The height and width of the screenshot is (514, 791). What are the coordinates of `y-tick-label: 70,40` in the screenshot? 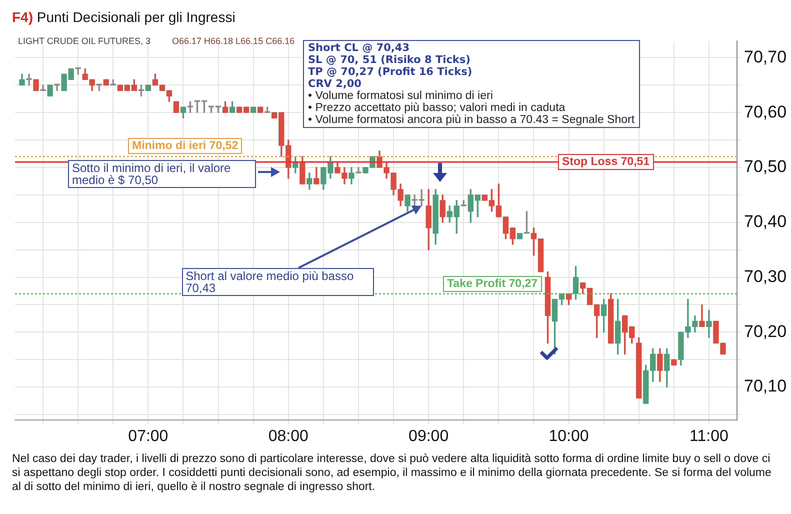 It's located at (765, 222).